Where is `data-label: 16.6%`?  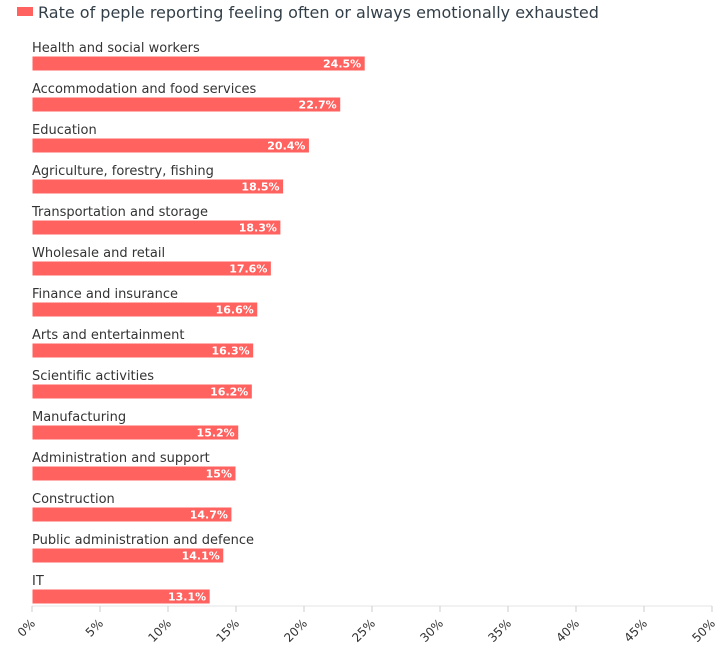 data-label: 16.6% is located at coordinates (235, 310).